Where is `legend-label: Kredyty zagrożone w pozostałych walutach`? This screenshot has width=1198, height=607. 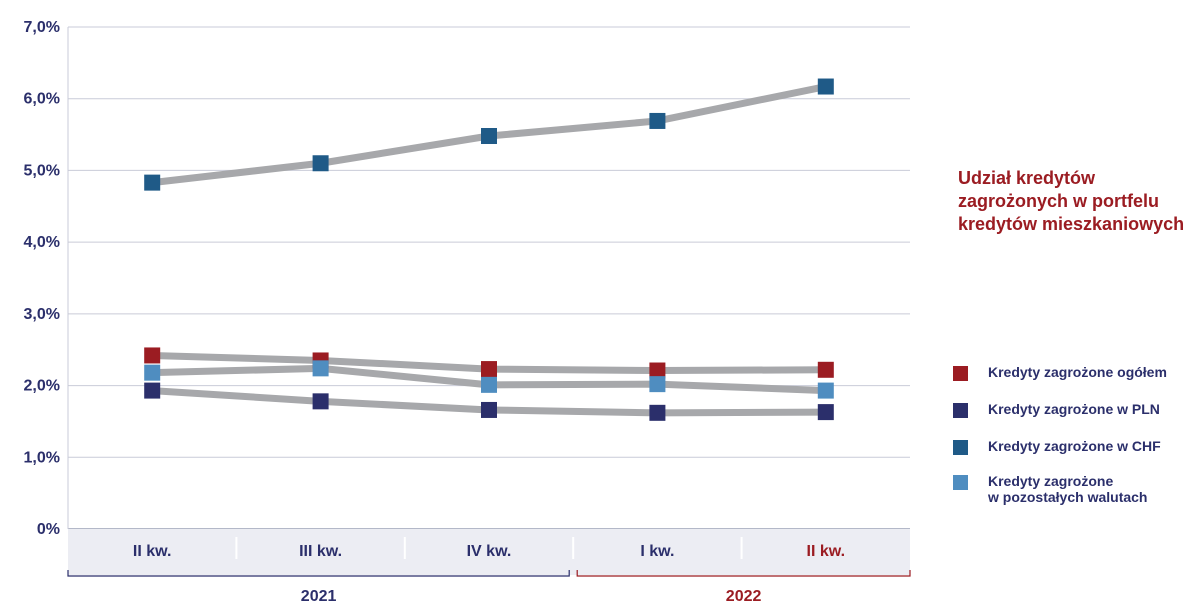 legend-label: Kredyty zagrożone w pozostałych walutach is located at coordinates (1068, 489).